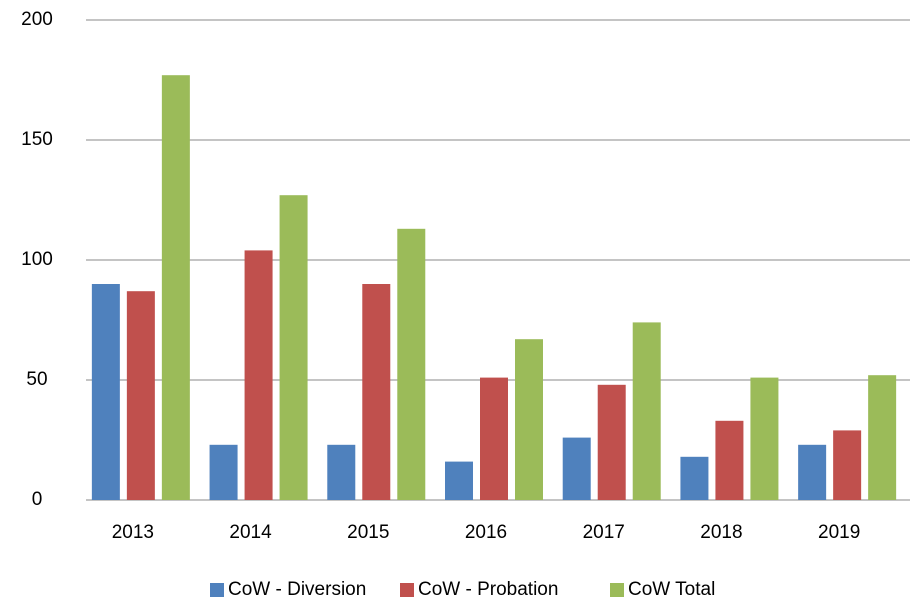 Image resolution: width=910 pixels, height=604 pixels. What do you see at coordinates (486, 532) in the screenshot?
I see `x-tick-label: 2016` at bounding box center [486, 532].